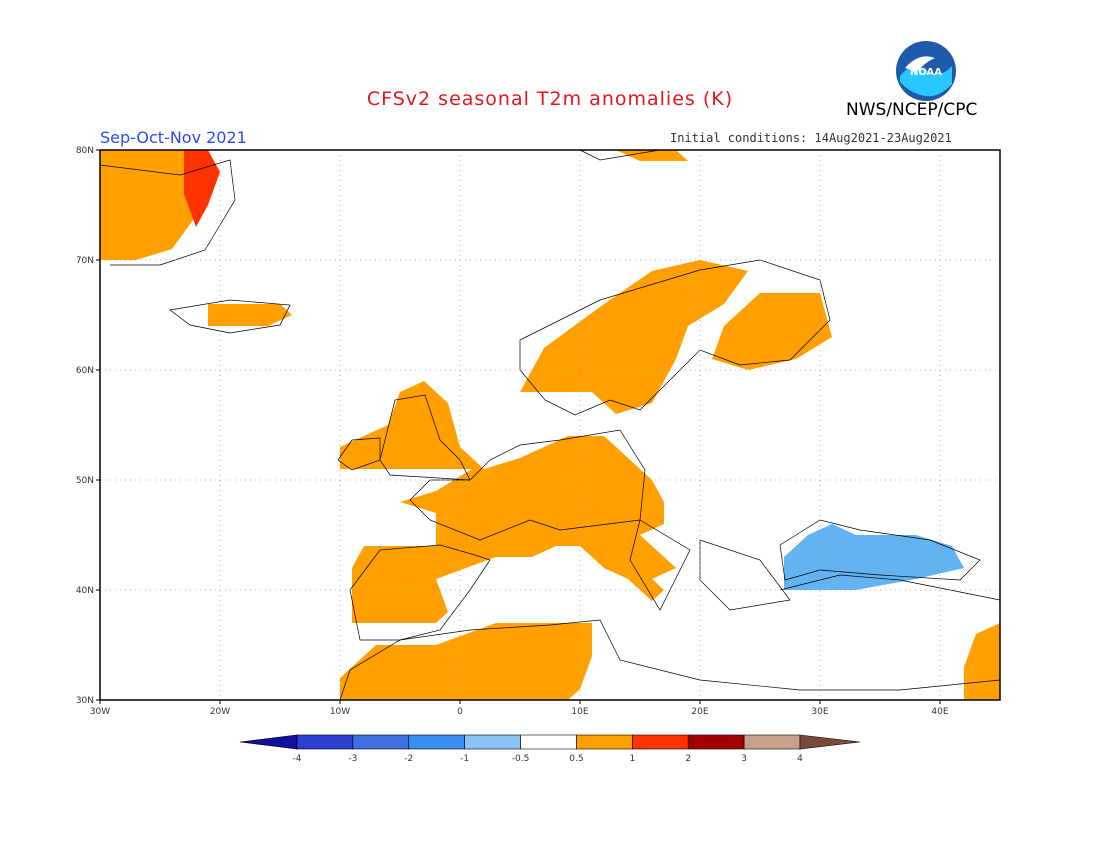  What do you see at coordinates (408, 759) in the screenshot?
I see `colorbar-label: -2` at bounding box center [408, 759].